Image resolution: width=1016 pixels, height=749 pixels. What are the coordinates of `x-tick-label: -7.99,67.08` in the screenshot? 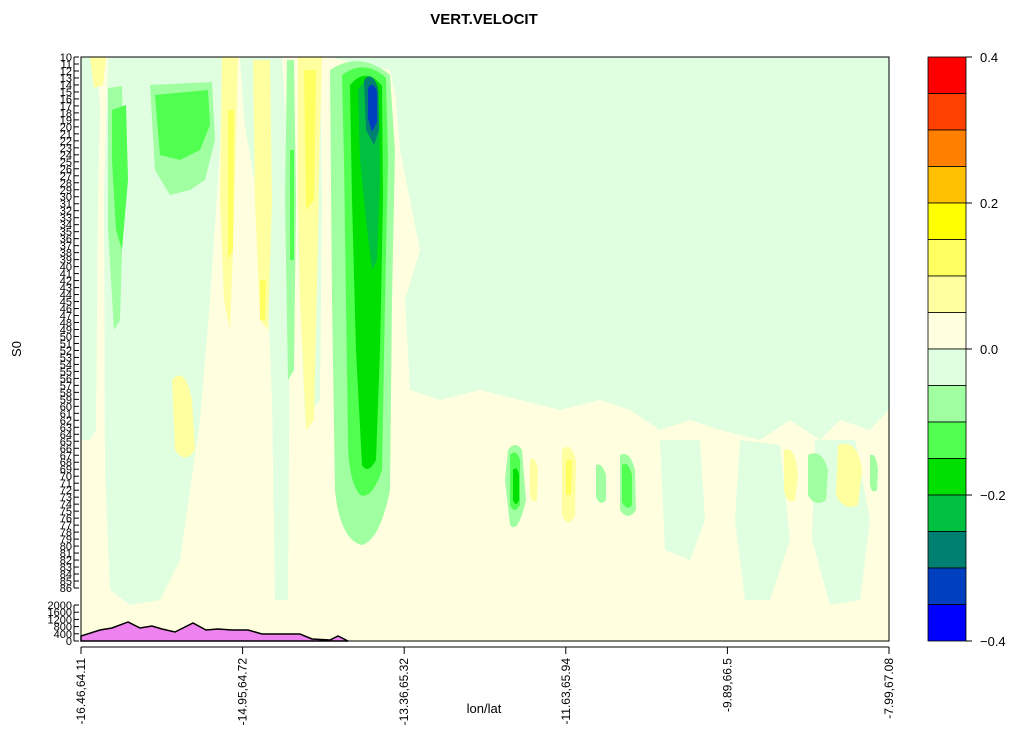 It's located at (889, 688).